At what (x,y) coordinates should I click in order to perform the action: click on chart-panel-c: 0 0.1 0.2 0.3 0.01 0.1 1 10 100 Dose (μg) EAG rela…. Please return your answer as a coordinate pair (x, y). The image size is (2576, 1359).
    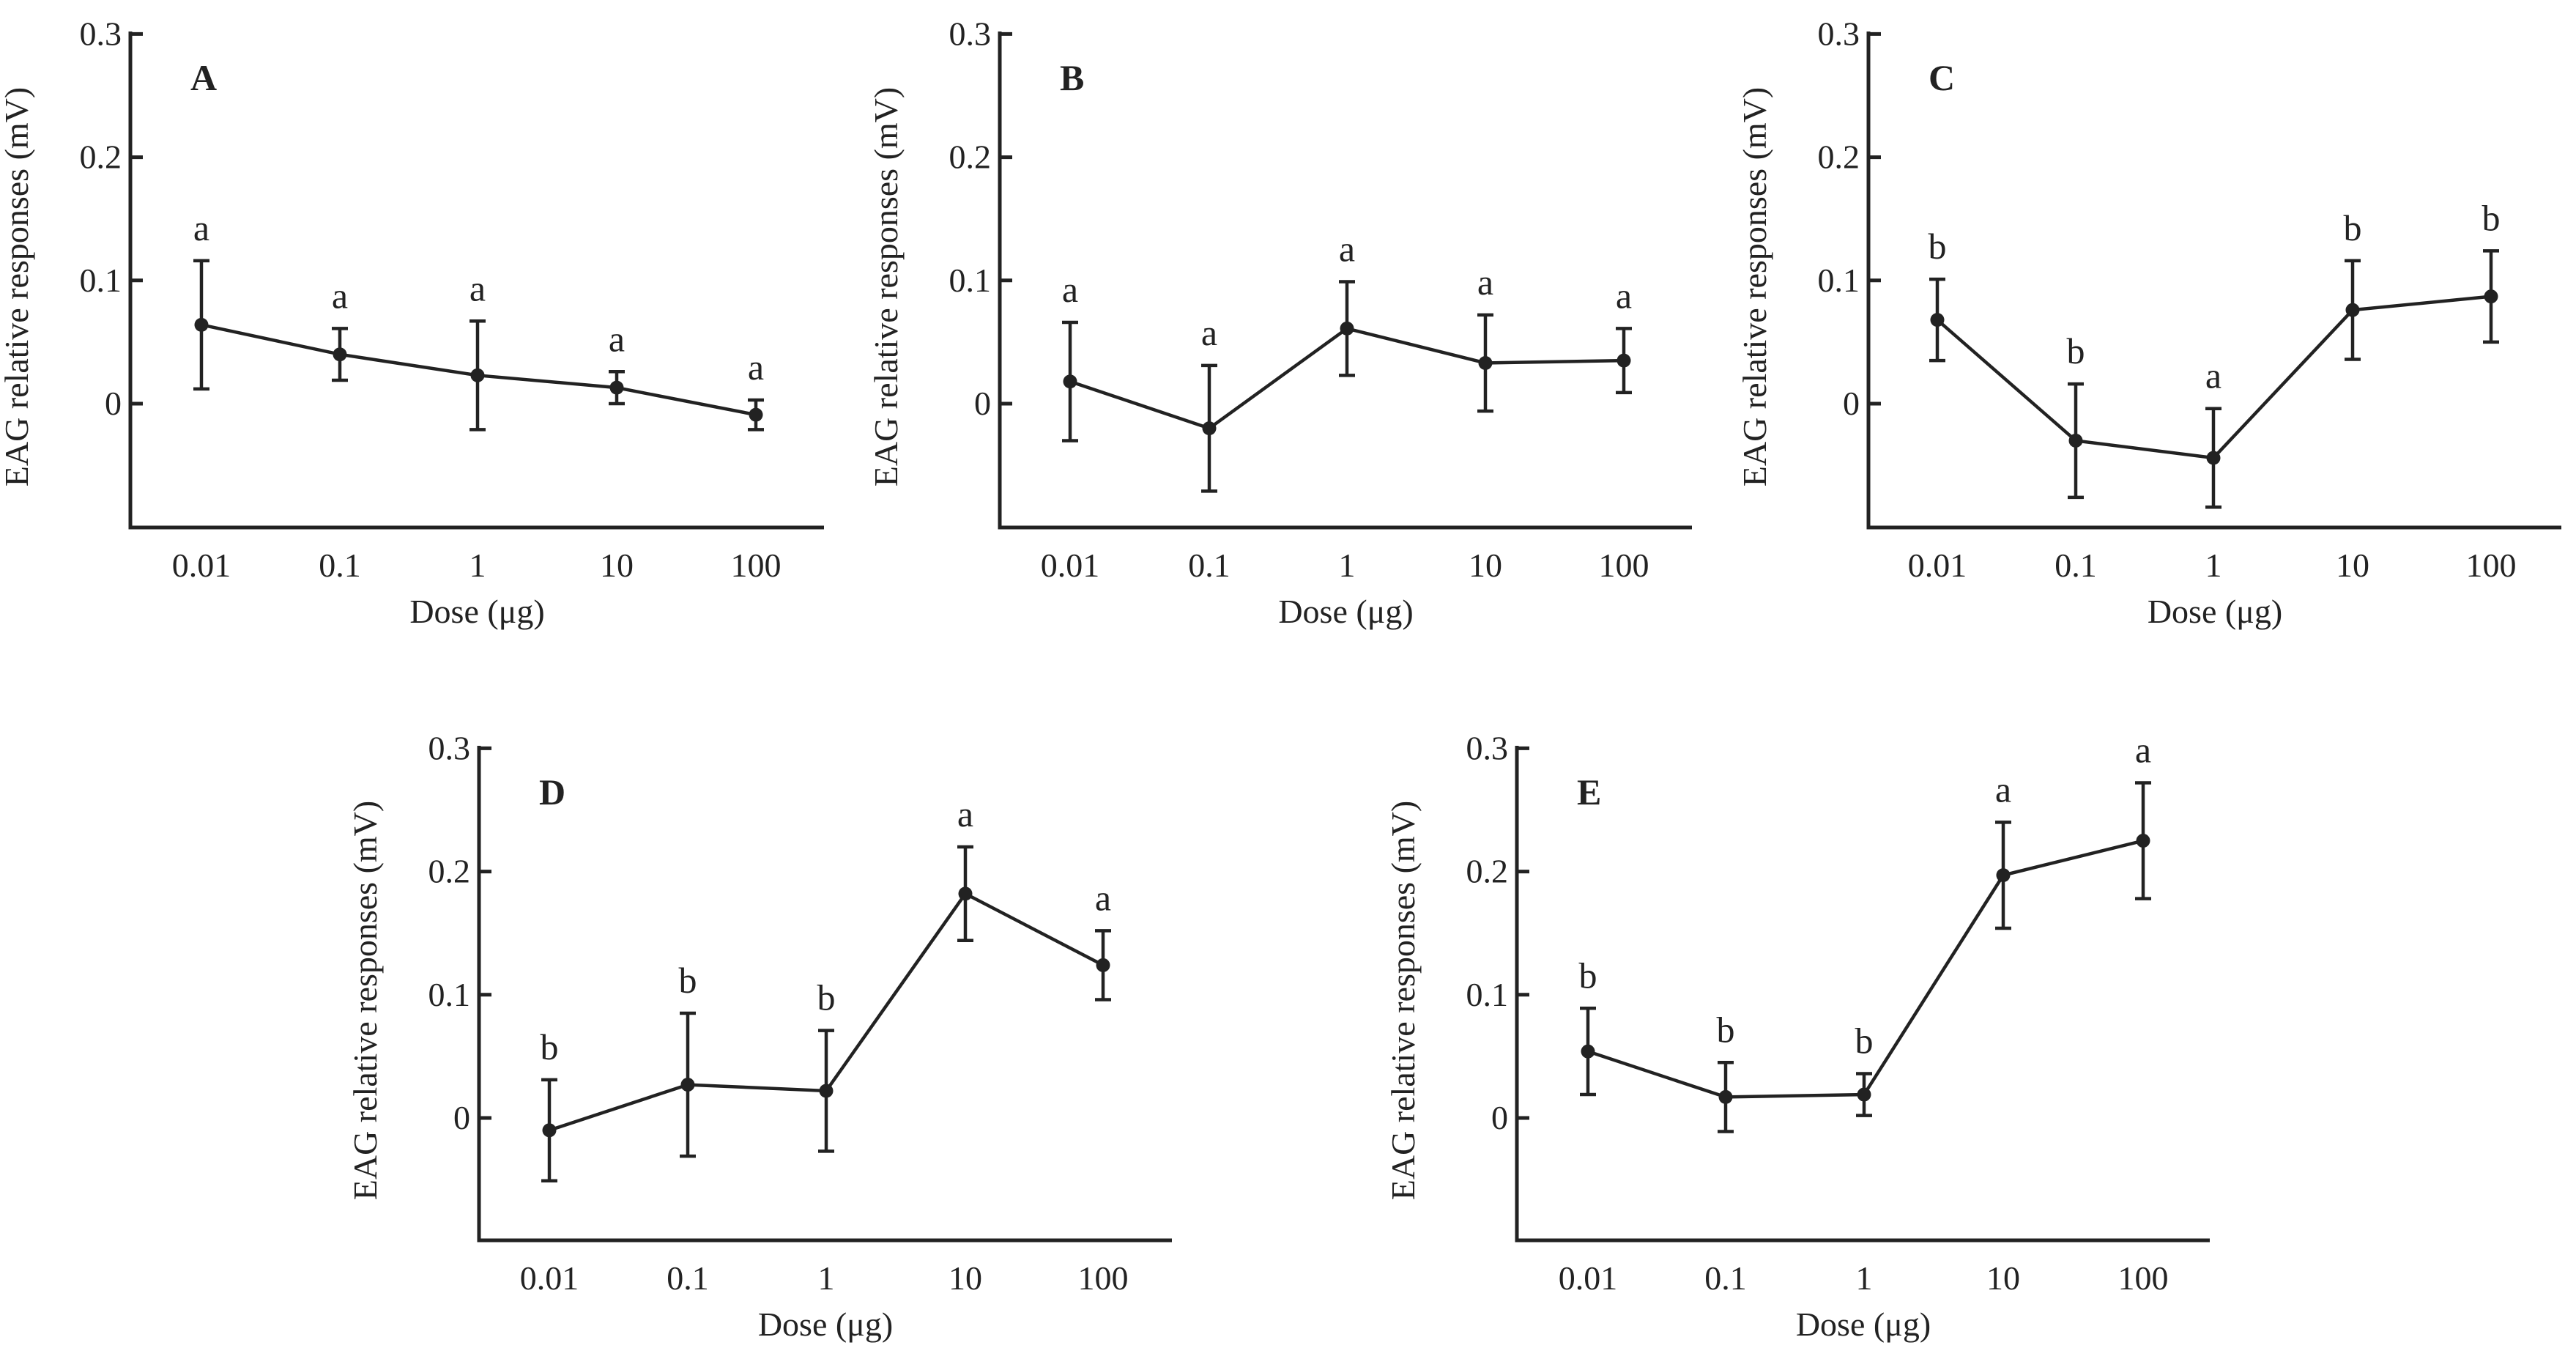
    Looking at the image, I should click on (2148, 322).